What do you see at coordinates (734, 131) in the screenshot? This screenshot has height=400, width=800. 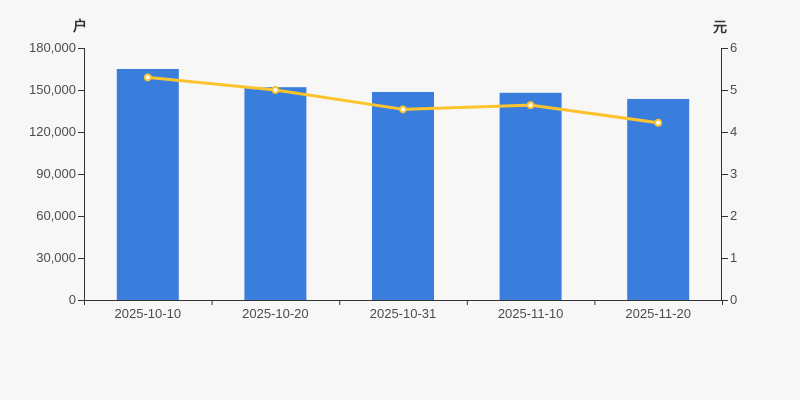 I see `right-axis-tick-label: 4` at bounding box center [734, 131].